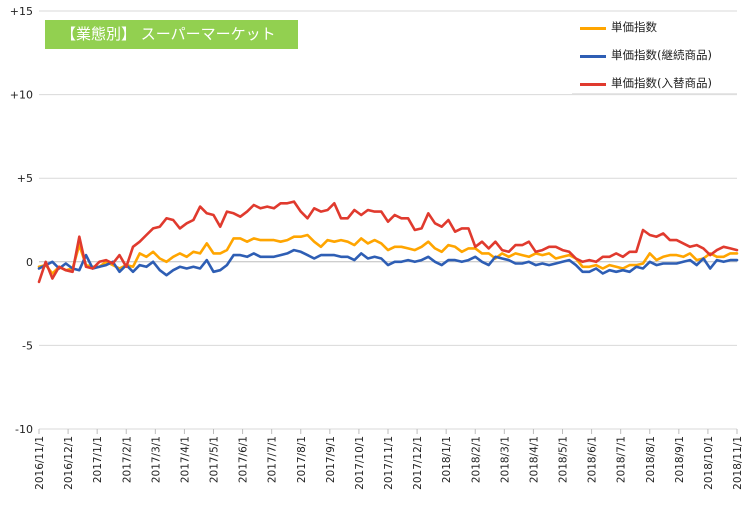  What do you see at coordinates (447, 459) in the screenshot?
I see `x-tick-label: 2018/1/1` at bounding box center [447, 459].